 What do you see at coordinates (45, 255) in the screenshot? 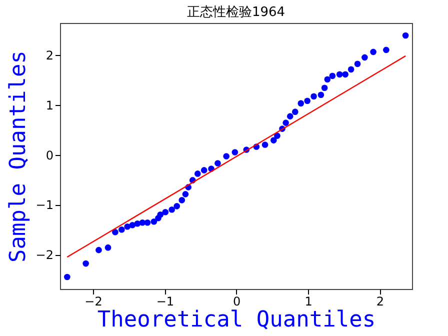
I see `y-tick-label: −2` at bounding box center [45, 255].